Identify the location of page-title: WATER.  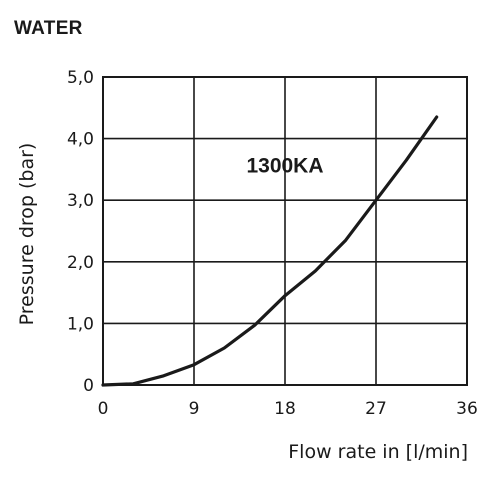
(48, 28).